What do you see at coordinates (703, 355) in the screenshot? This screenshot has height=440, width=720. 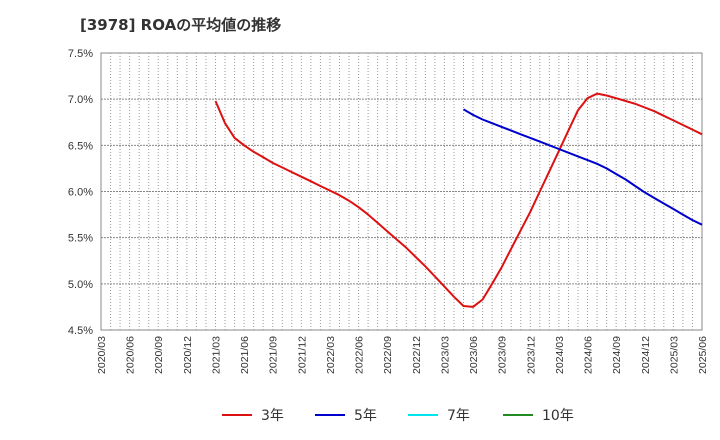 I see `x-tick-label: 2025/06` at bounding box center [703, 355].